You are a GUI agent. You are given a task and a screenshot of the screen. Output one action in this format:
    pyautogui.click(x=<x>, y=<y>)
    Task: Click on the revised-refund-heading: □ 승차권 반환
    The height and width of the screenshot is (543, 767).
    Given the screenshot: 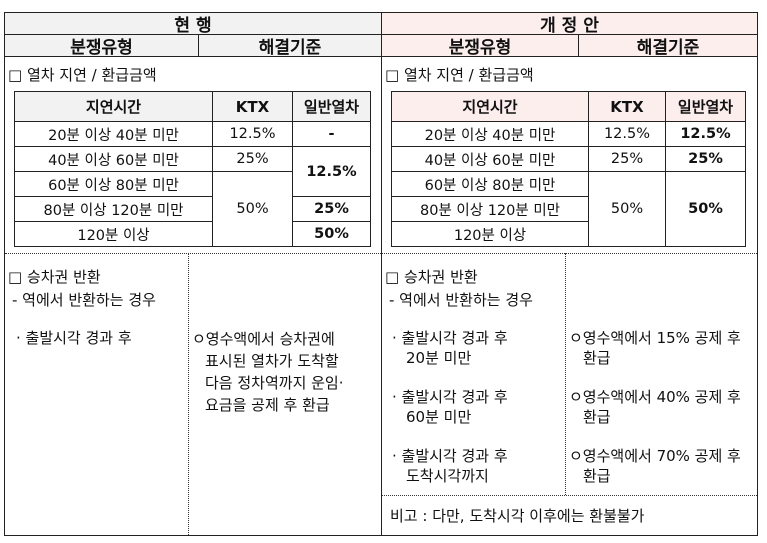 What is the action you would take?
    pyautogui.click(x=431, y=277)
    